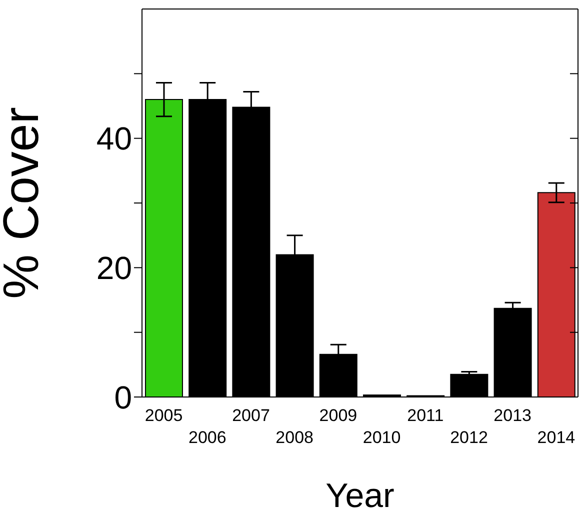 The width and height of the screenshot is (582, 517). What do you see at coordinates (163, 415) in the screenshot?
I see `x-tick-label: 2005` at bounding box center [163, 415].